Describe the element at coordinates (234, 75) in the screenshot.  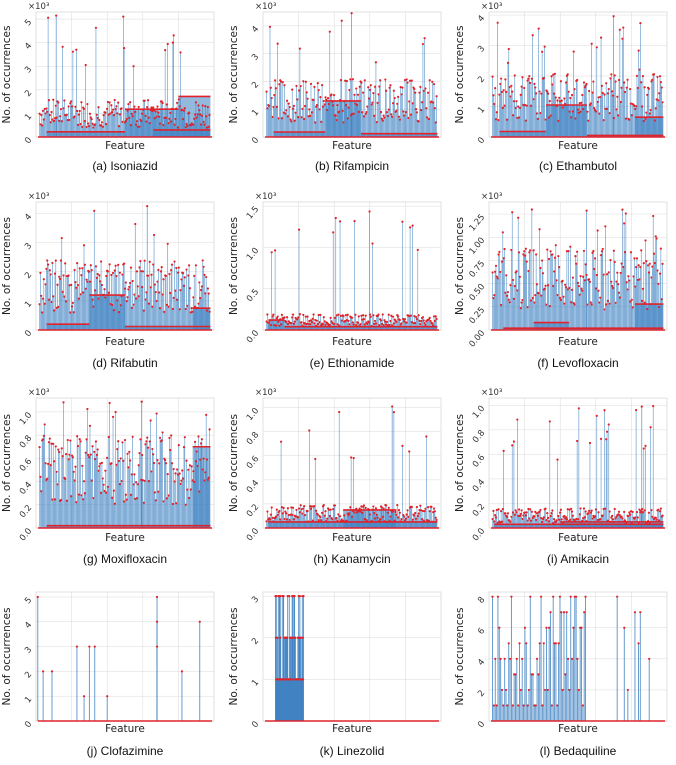
I see `y-axis-label: No. of occurrences` at that location.